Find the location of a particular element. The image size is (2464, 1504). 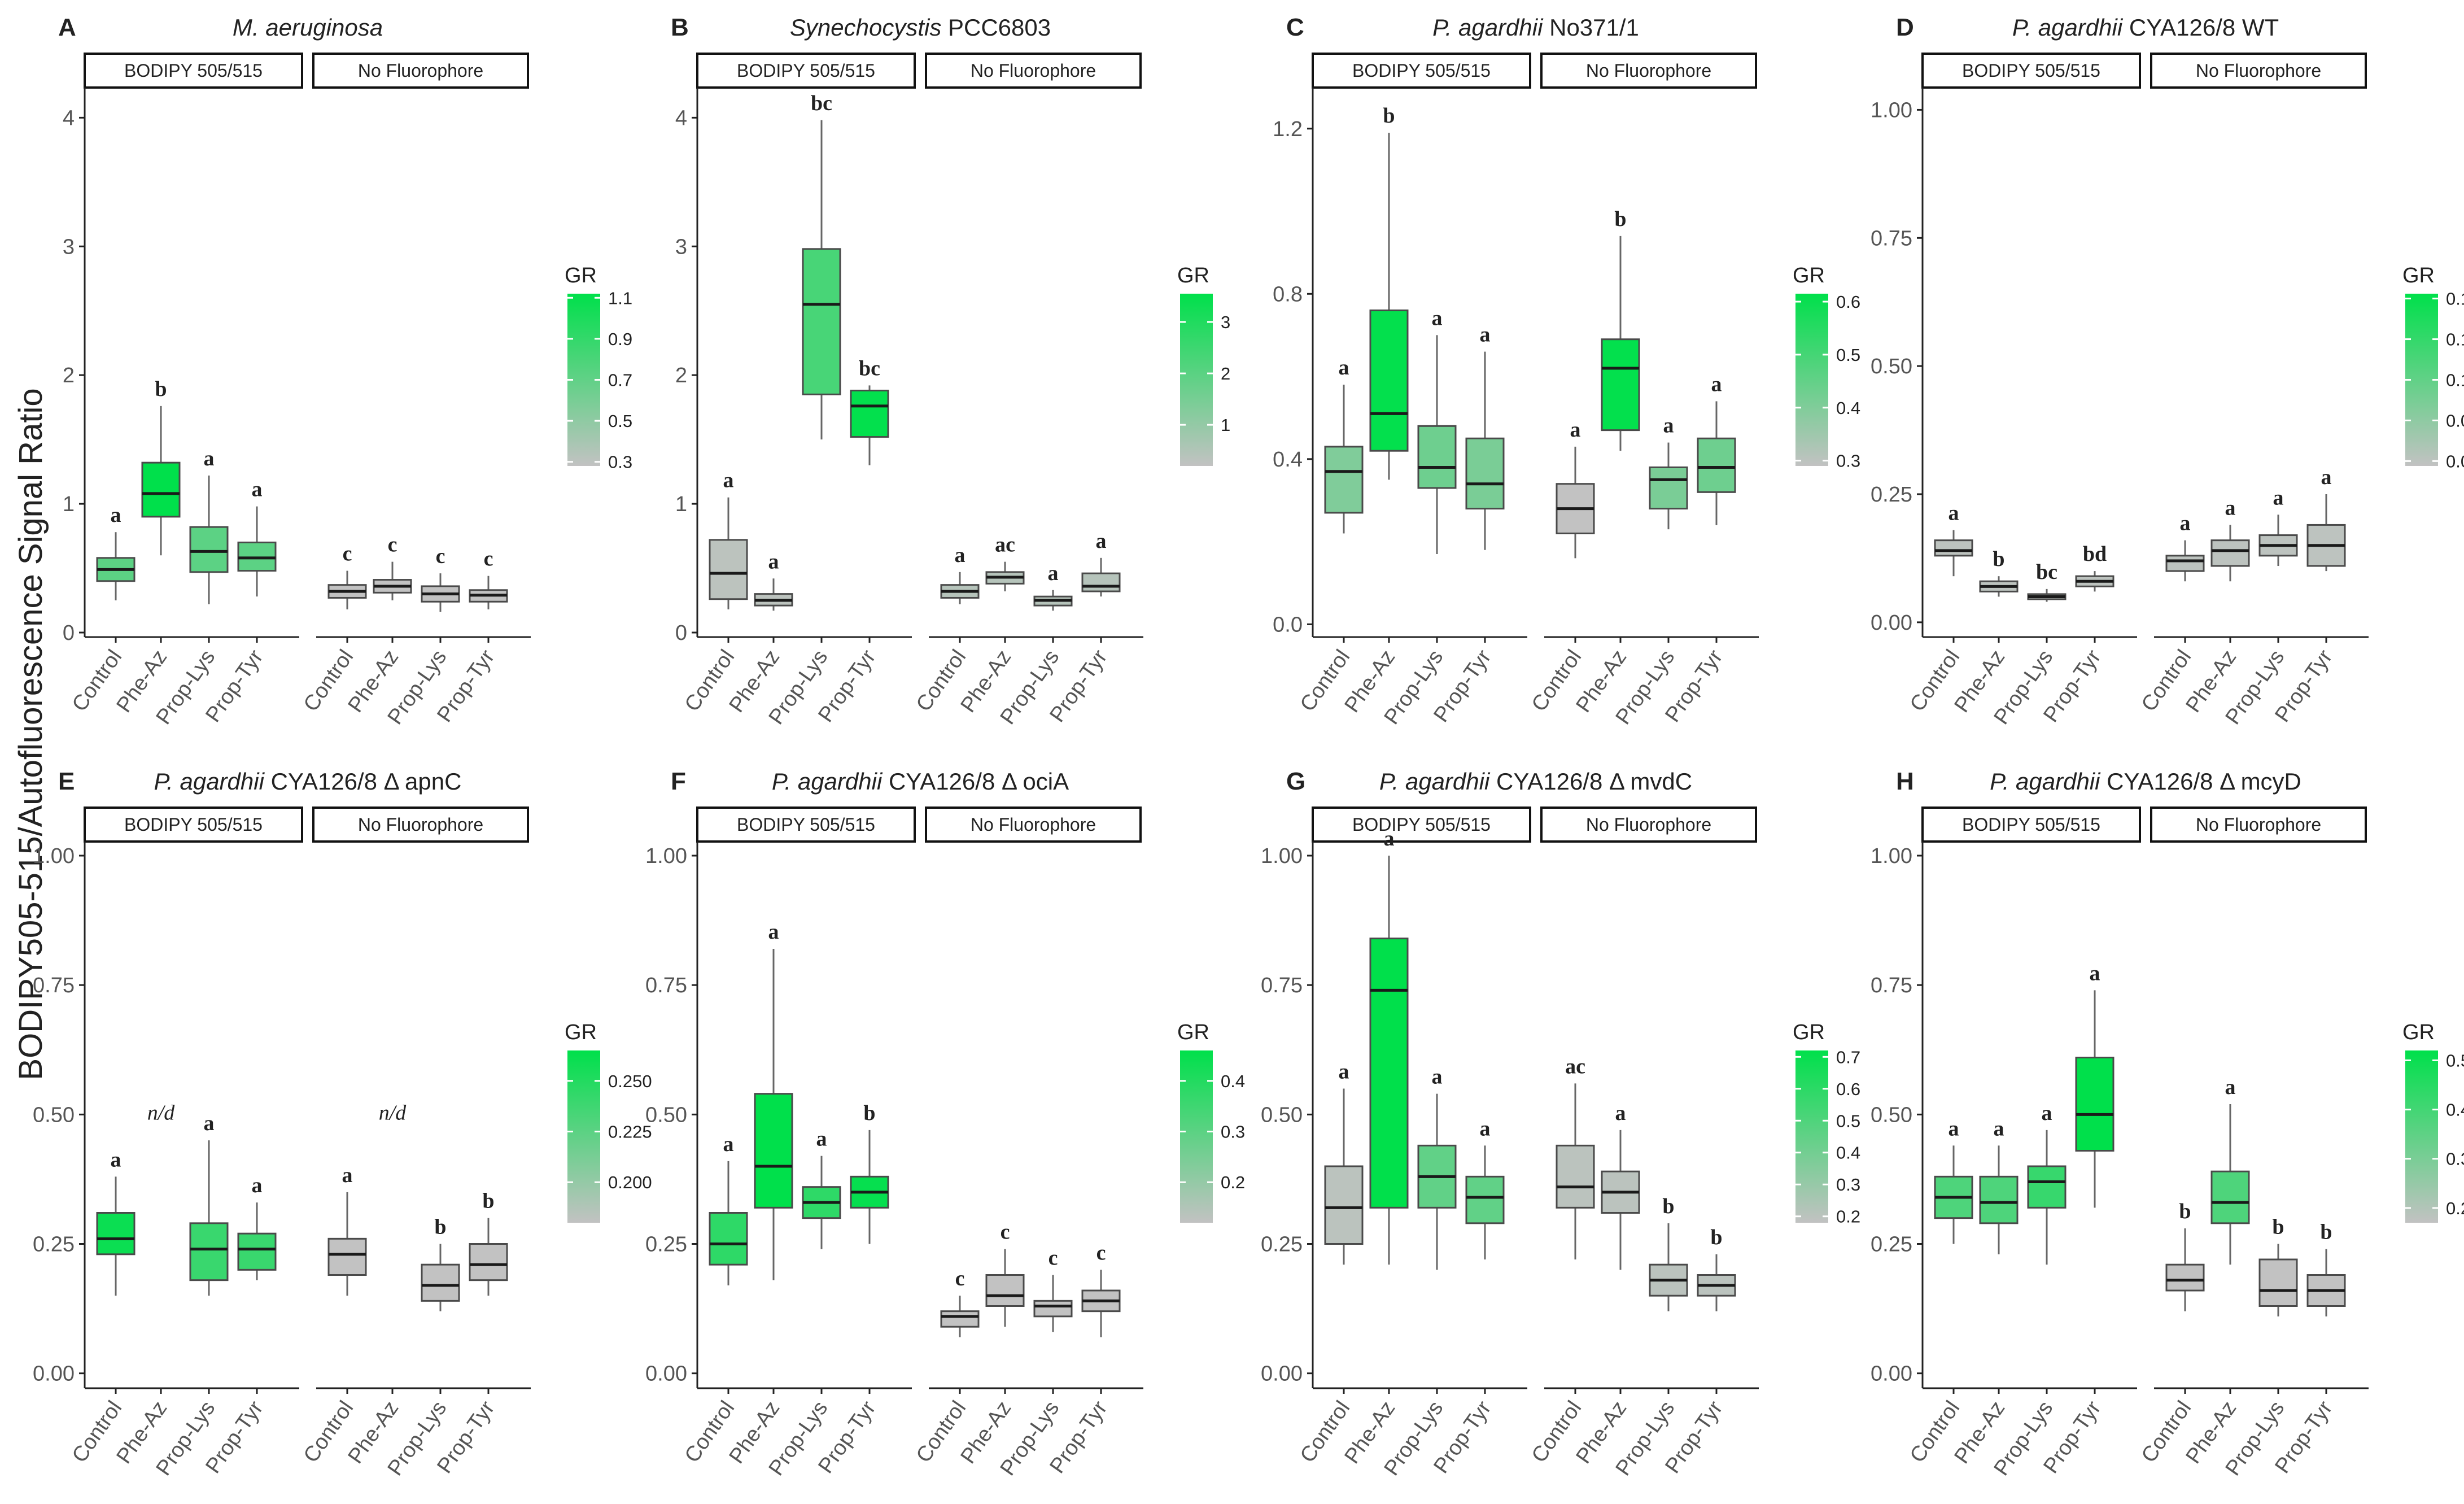

panel-letter: F is located at coordinates (678, 782).